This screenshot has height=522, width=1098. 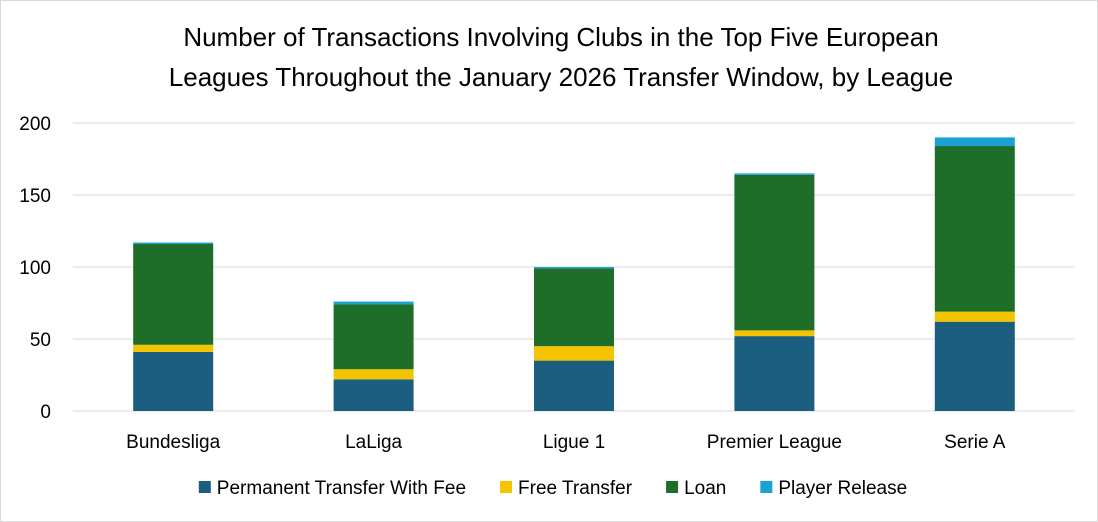 I want to click on legend-item-free-transfer: Free Transfer, so click(x=566, y=488).